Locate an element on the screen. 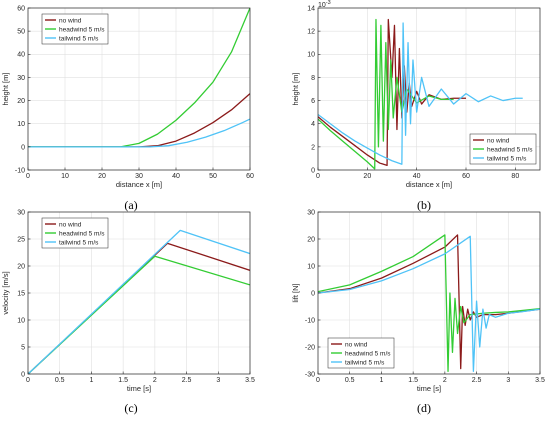 The image size is (550, 423). y-tick-label: 25 is located at coordinates (21, 239).